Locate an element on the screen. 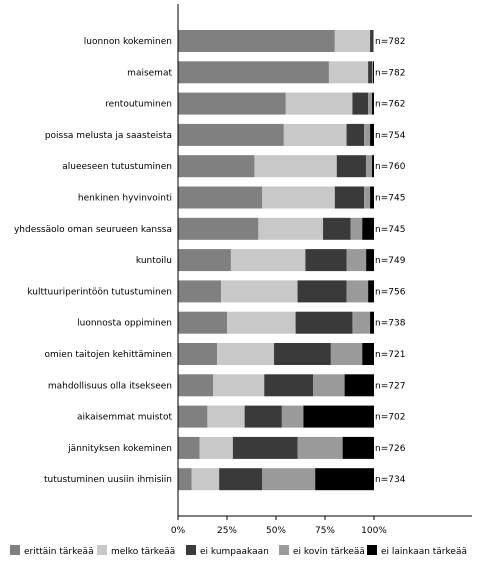 Image resolution: width=481 pixels, height=562 pixels. x-tick-label: 0% is located at coordinates (178, 531).